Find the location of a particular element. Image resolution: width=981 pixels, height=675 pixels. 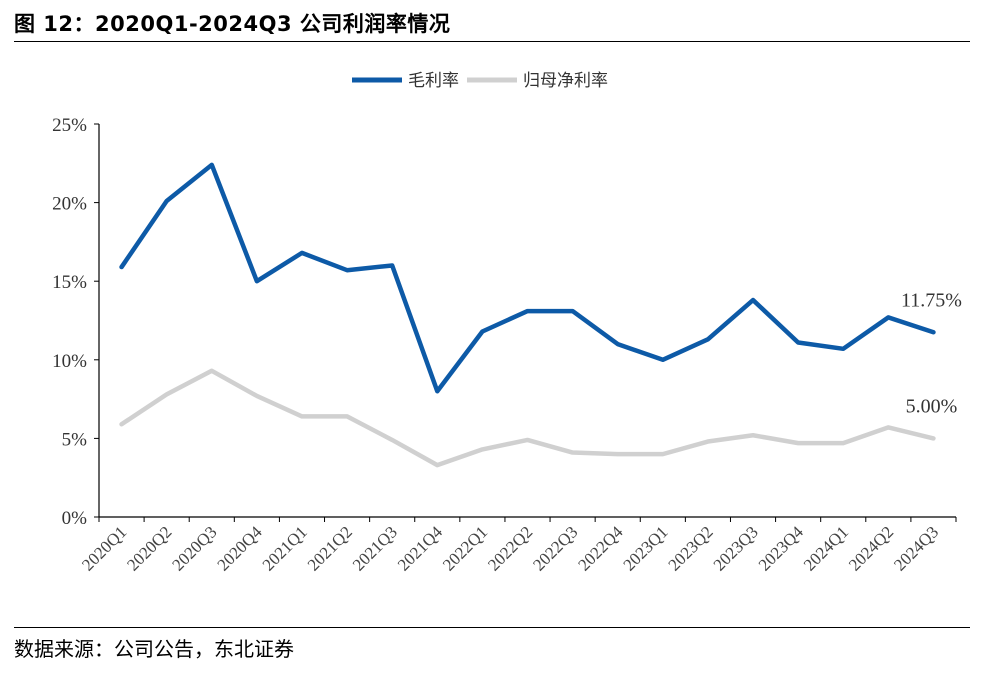

x-tick-label: 2022Q3 is located at coordinates (555, 548).